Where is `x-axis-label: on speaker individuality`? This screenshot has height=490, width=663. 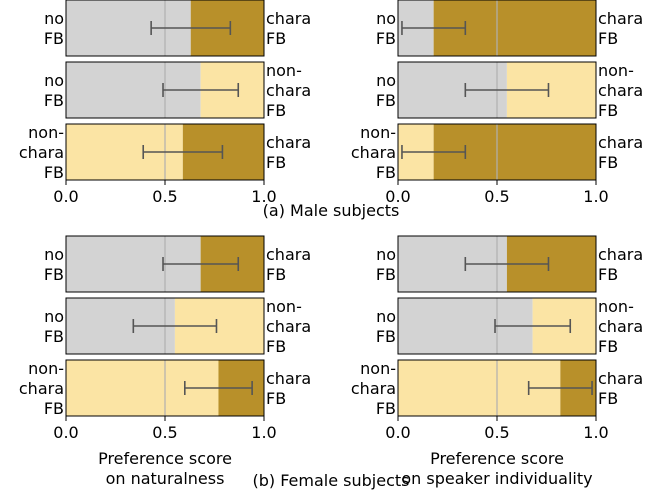
x-axis-label: on speaker individuality is located at coordinates (496, 478).